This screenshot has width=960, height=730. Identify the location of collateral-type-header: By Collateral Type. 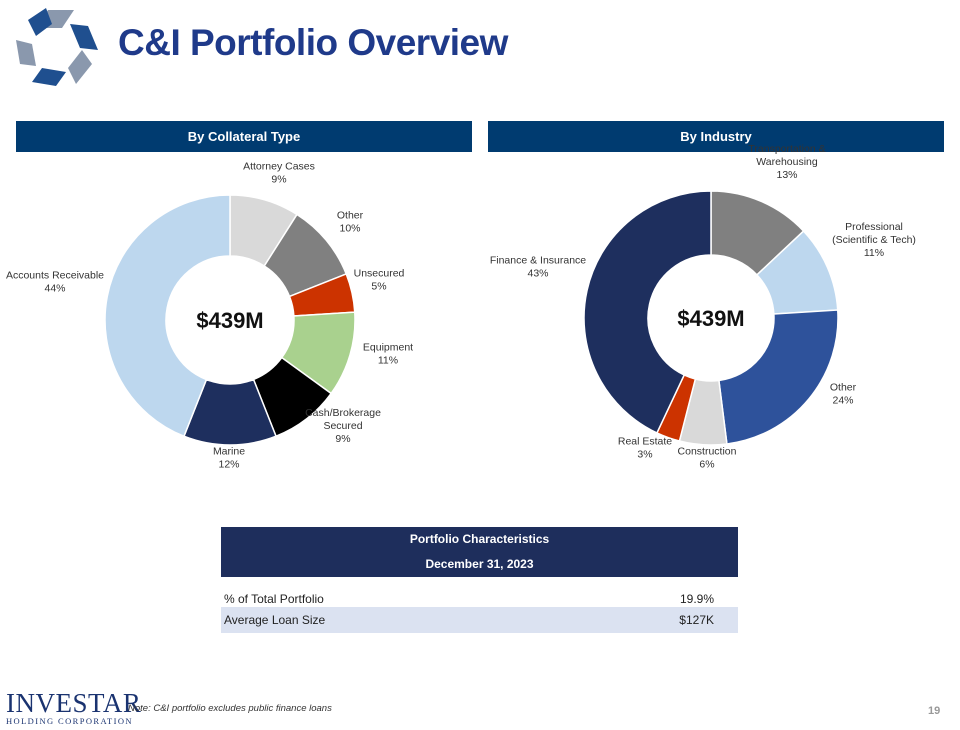
(244, 136).